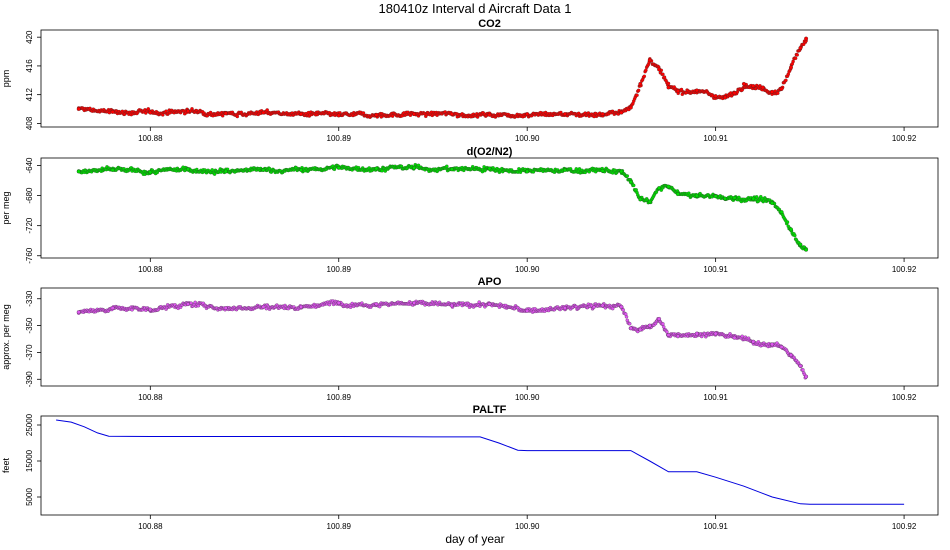 This screenshot has height=550, width=950. Describe the element at coordinates (29, 94) in the screenshot. I see `y-tick-label: 412` at that location.